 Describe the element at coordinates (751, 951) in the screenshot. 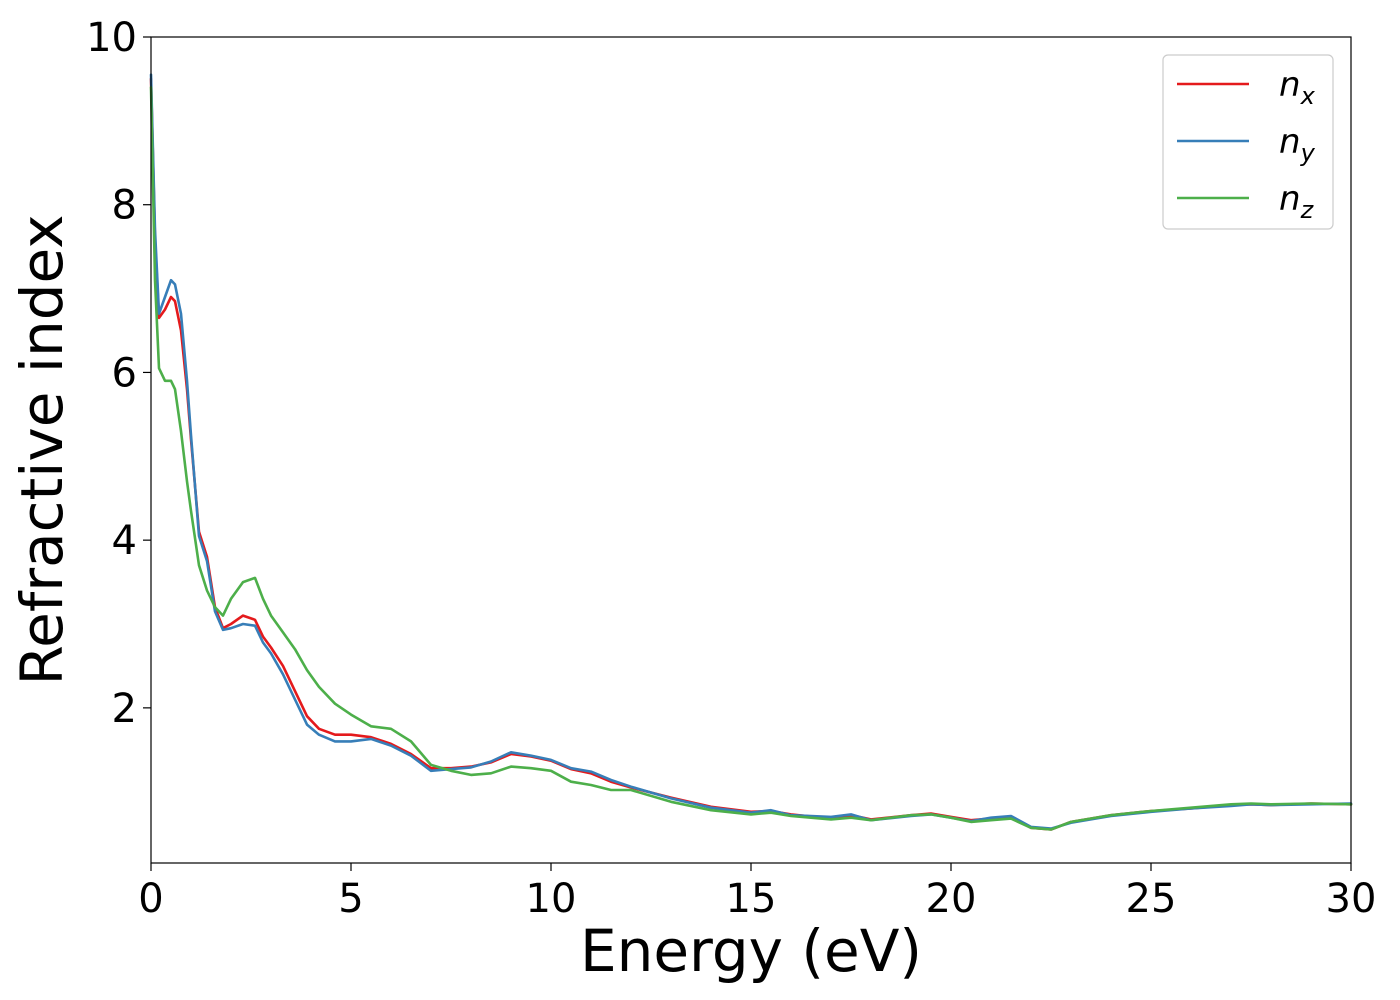

I see `x-axis-title: Energy (eV)` at that location.